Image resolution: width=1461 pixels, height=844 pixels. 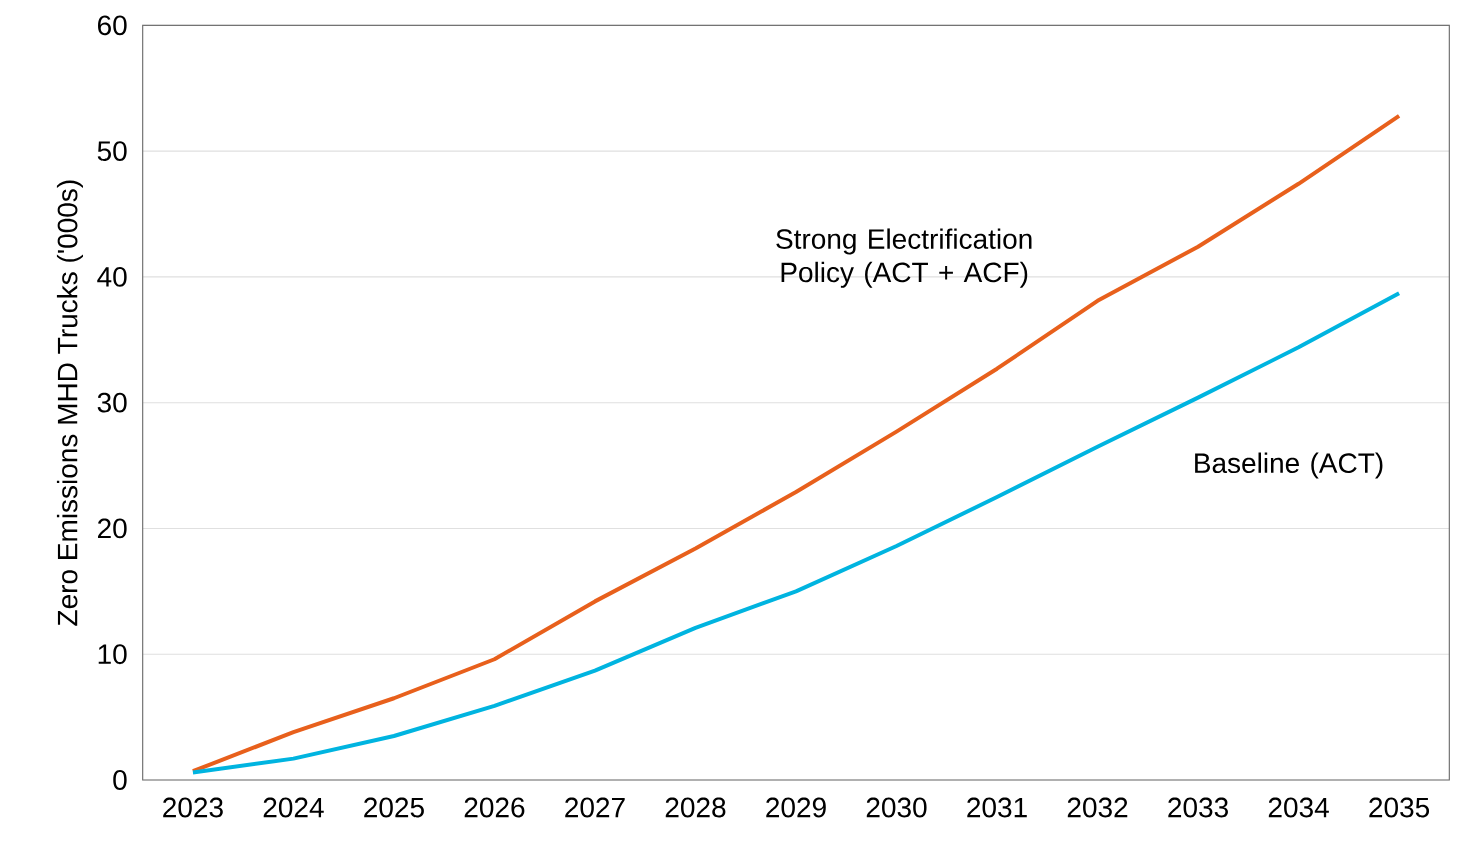 What do you see at coordinates (69, 403) in the screenshot?
I see `y-axis-title: Zero Emissions MHD Trucks ('000s)` at bounding box center [69, 403].